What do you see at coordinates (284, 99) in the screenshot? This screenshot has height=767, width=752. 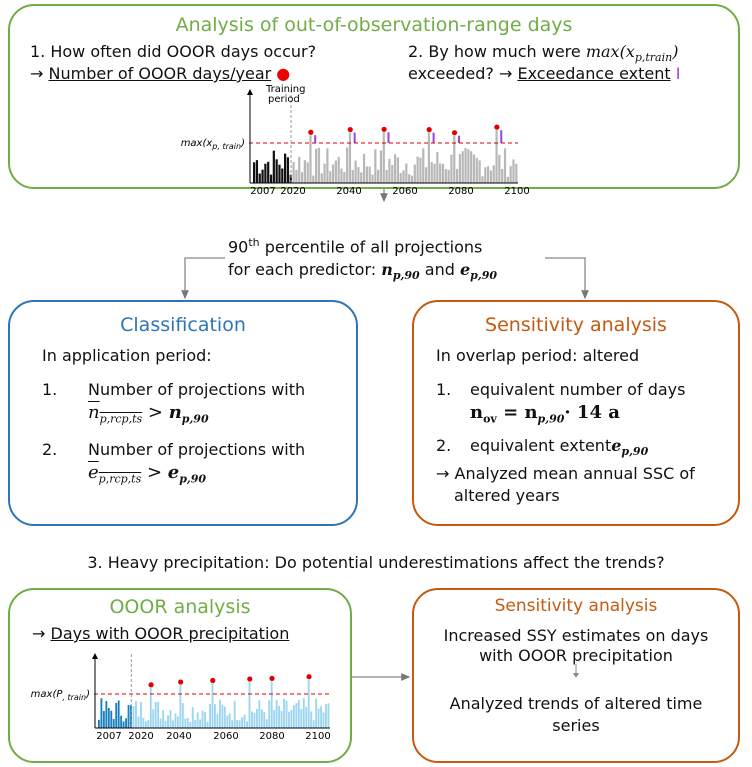 I see `training-label: period` at bounding box center [284, 99].